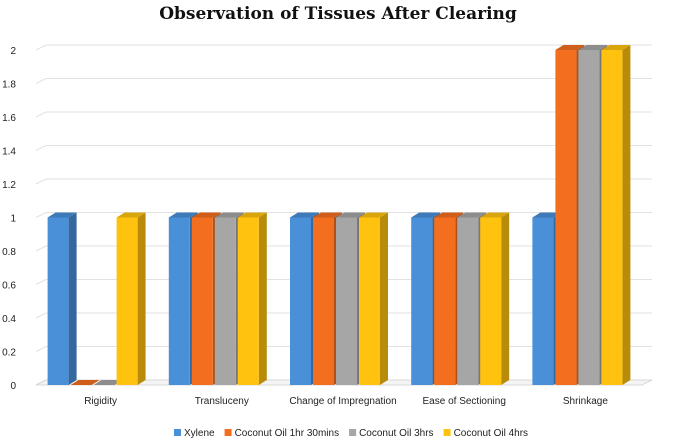  I want to click on legend-label: Xylene, so click(199, 433).